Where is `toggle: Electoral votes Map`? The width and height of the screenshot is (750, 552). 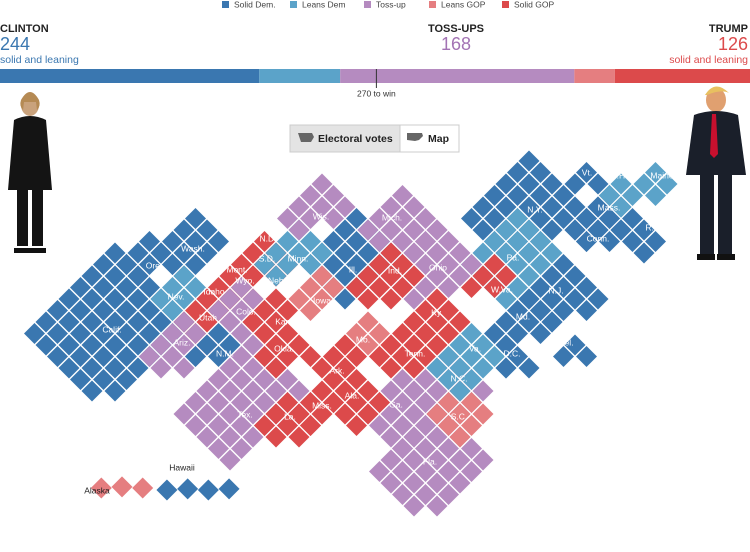
toggle: Electoral votes Map is located at coordinates (374, 138).